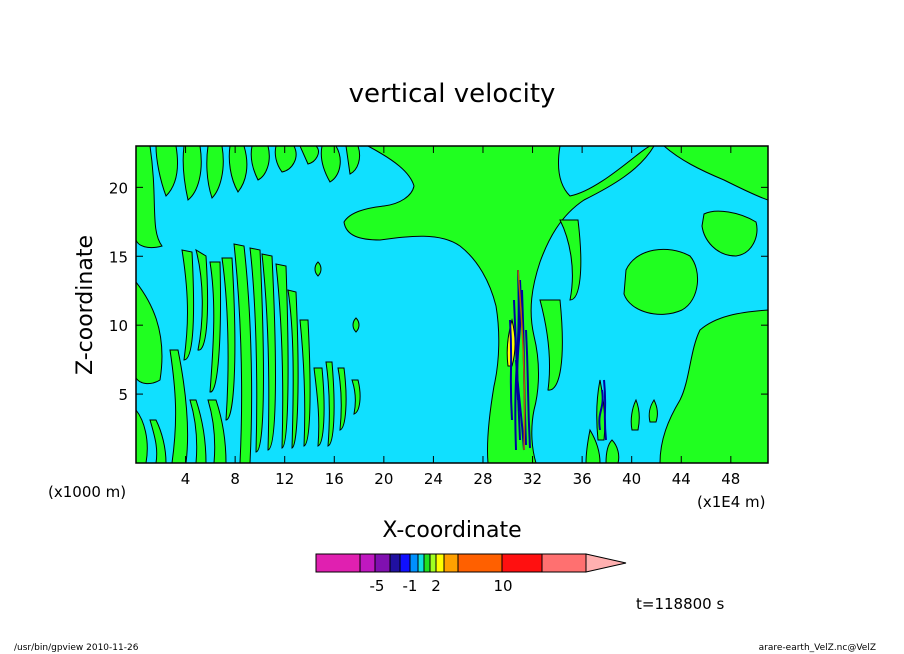 The height and width of the screenshot is (654, 904). What do you see at coordinates (436, 586) in the screenshot?
I see `colorbar-tick-label: 2` at bounding box center [436, 586].